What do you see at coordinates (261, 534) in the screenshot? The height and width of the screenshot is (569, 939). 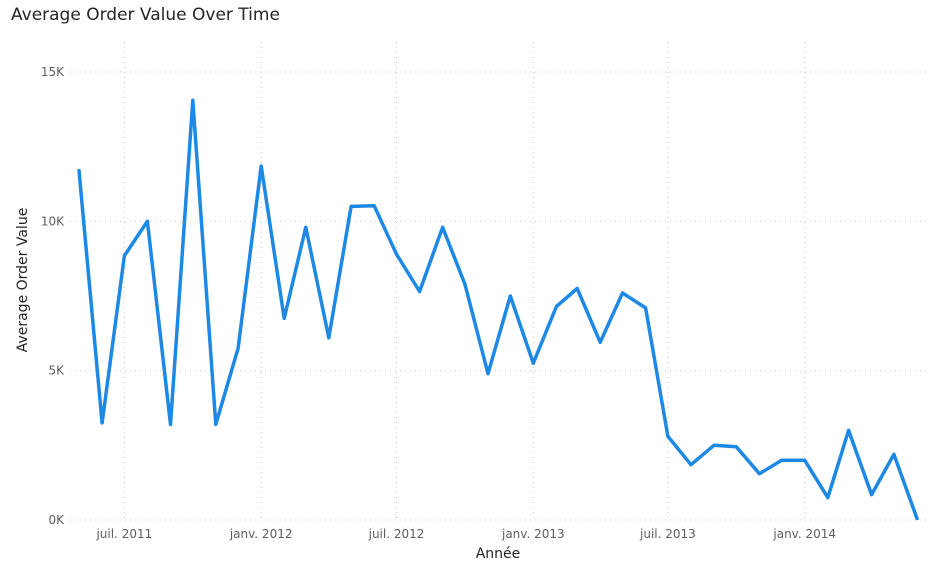 I see `x-tick-label: janv. 2012` at bounding box center [261, 534].